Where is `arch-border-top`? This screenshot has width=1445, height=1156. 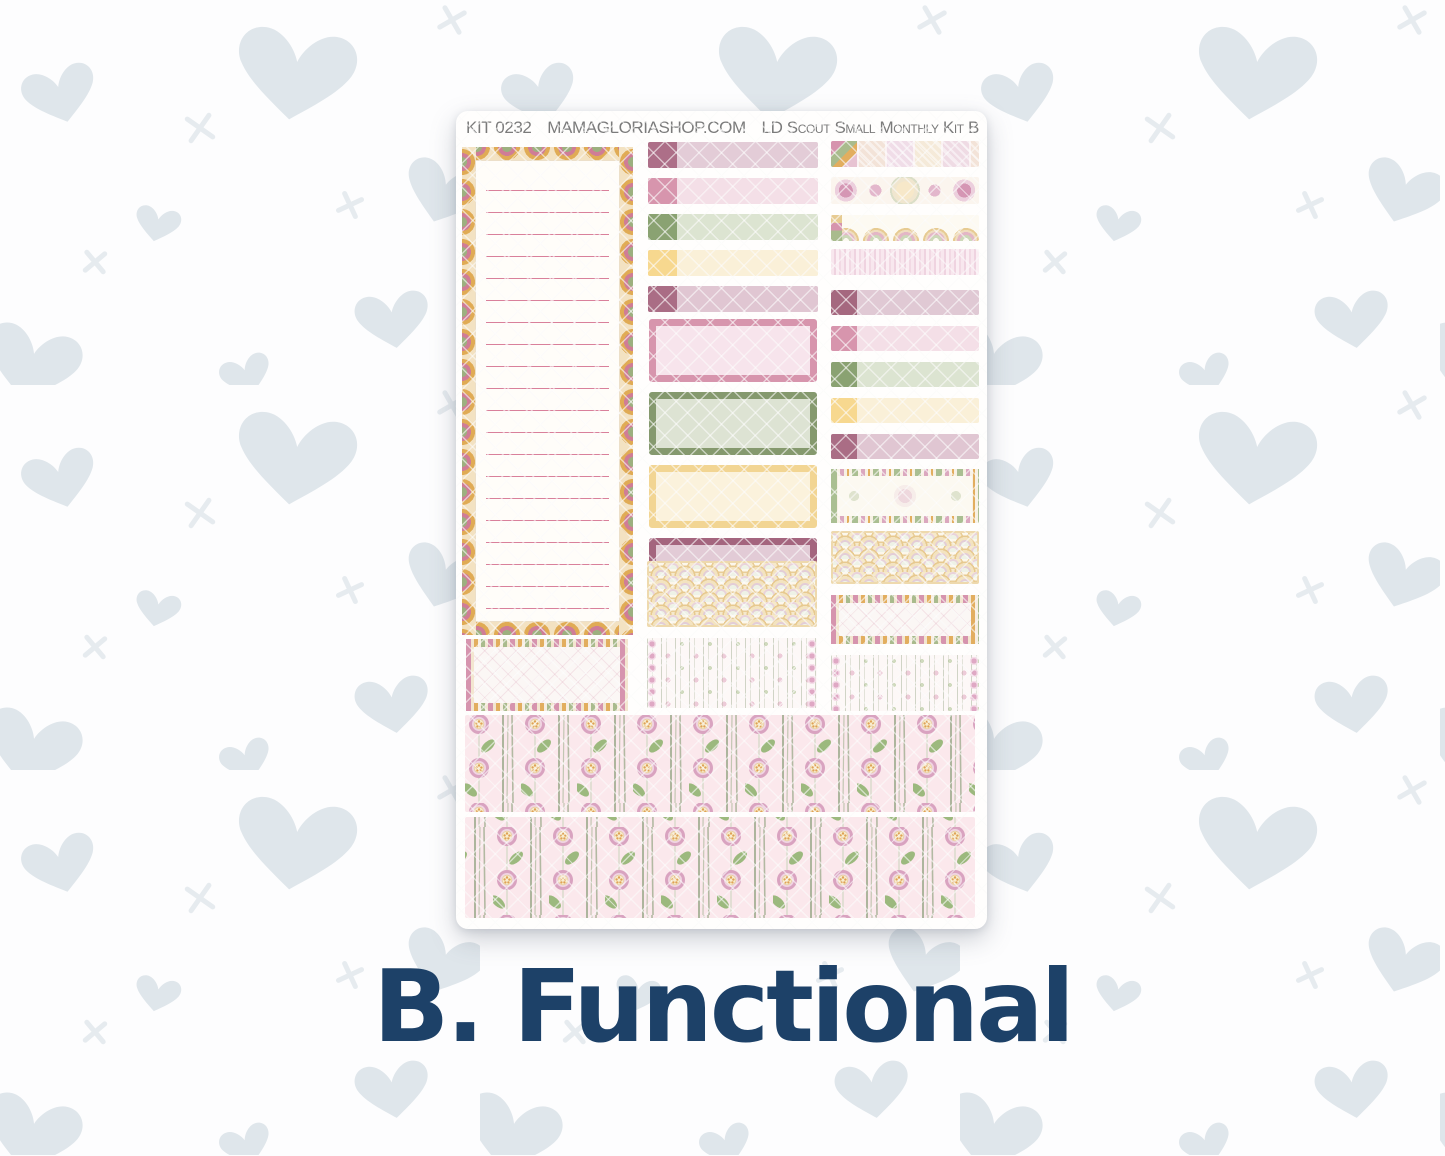 arch-border-top is located at coordinates (547, 154).